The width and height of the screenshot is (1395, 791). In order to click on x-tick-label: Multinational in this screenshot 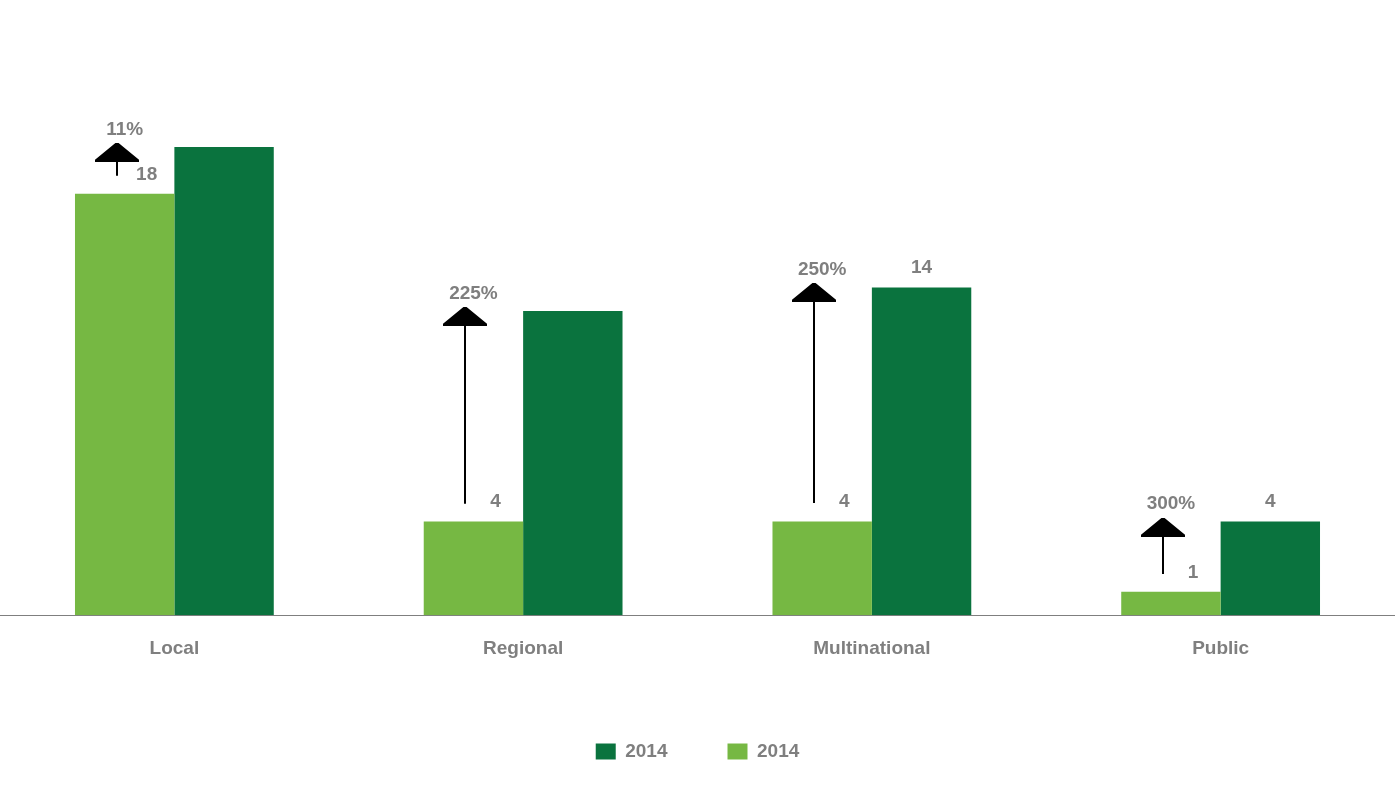, I will do `click(872, 647)`.